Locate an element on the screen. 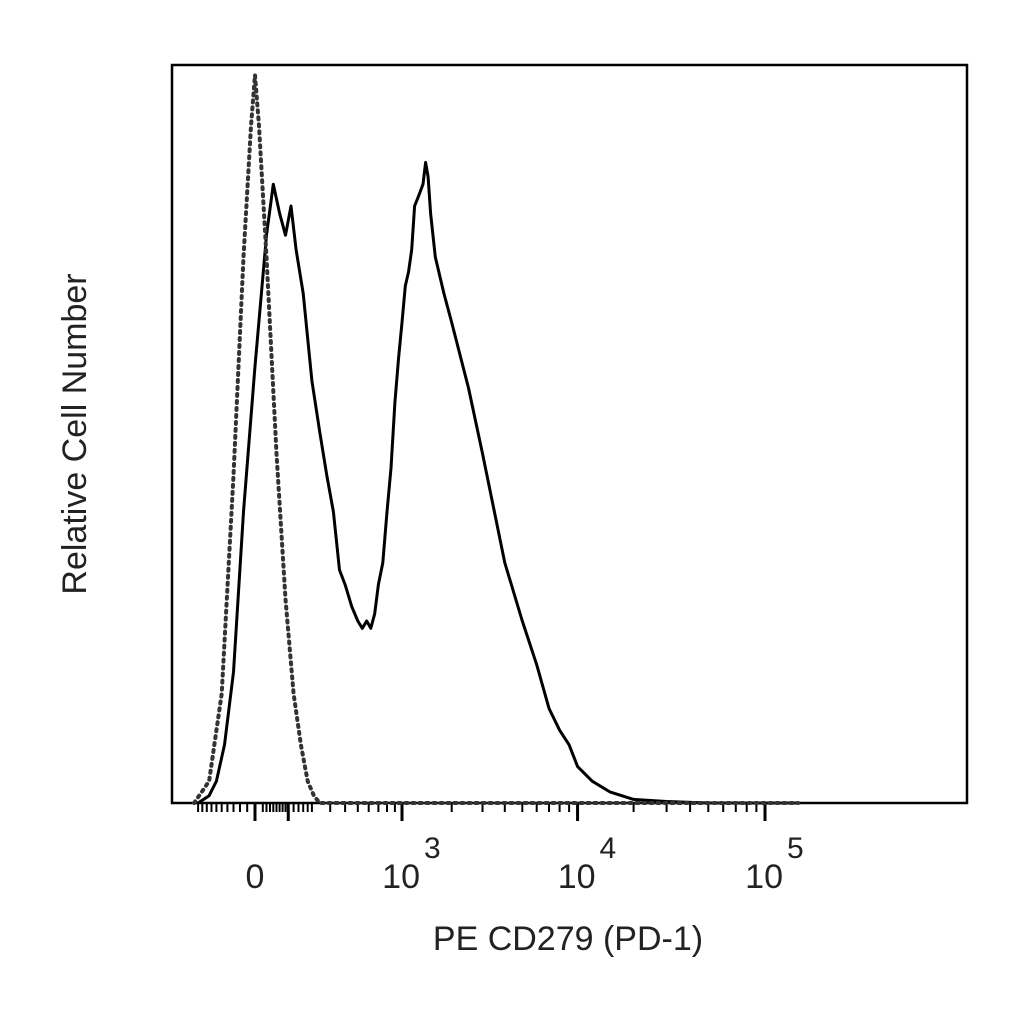 The height and width of the screenshot is (1024, 1024). x-tick-label: 0 is located at coordinates (255, 877).